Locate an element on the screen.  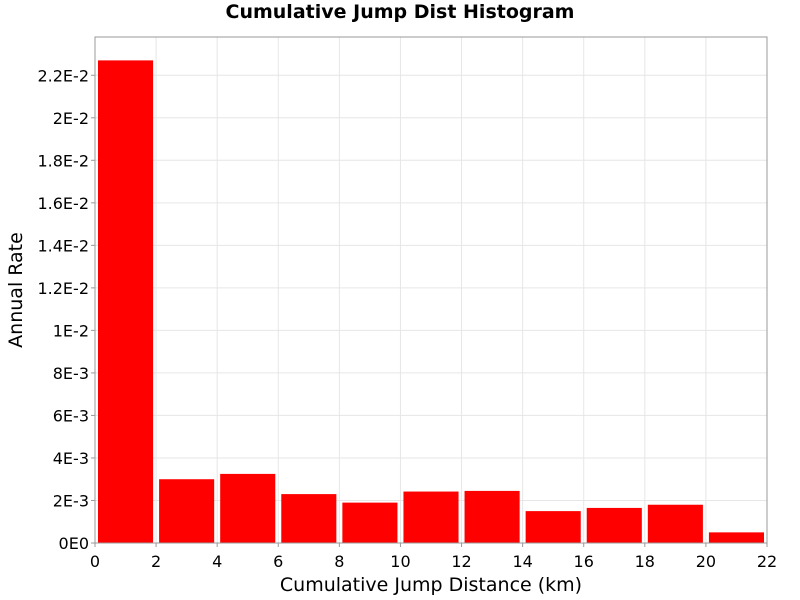
y-tick-label: 1.2E-2 is located at coordinates (63, 288).